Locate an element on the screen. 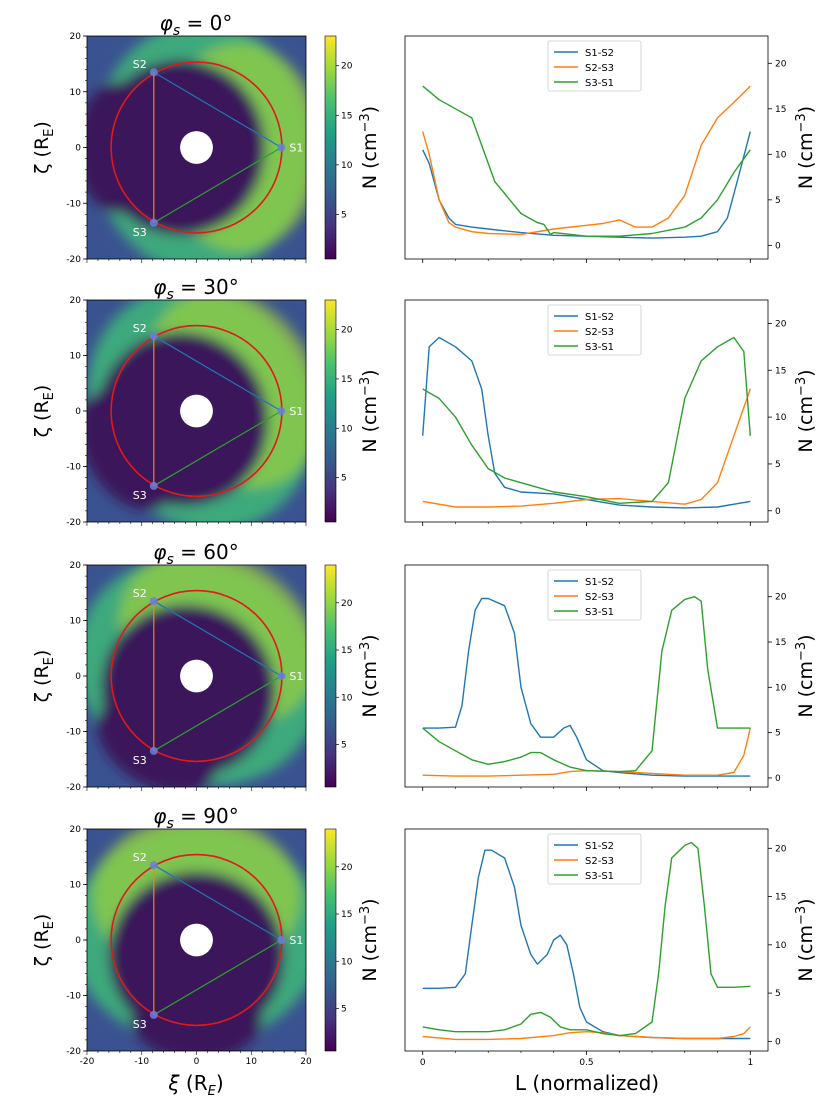 This screenshot has width=830, height=1107. bottom-labels: ξ (RE) L (normalized) is located at coordinates (413, 1085).